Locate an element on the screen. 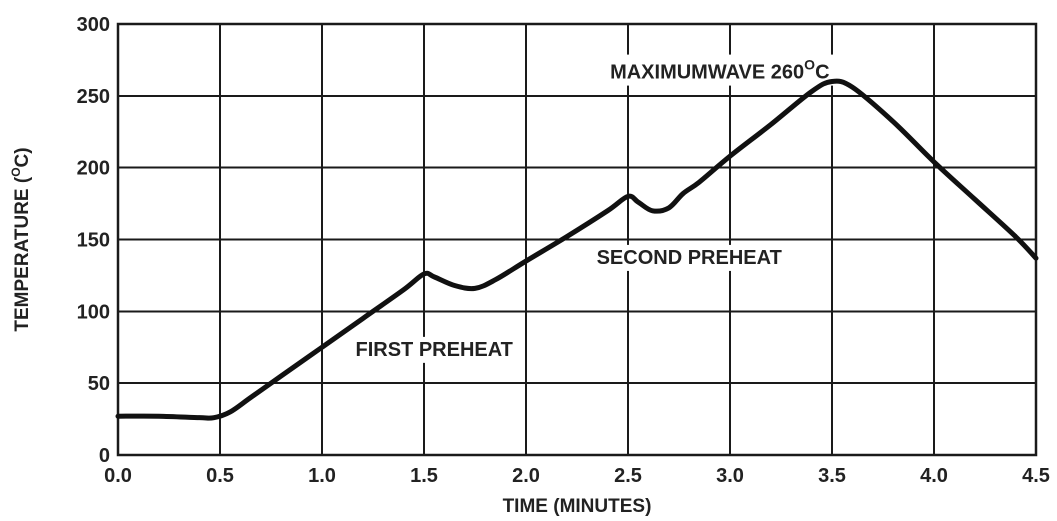  annotation-second-preheat: SECOND PREHEAT is located at coordinates (689, 257).